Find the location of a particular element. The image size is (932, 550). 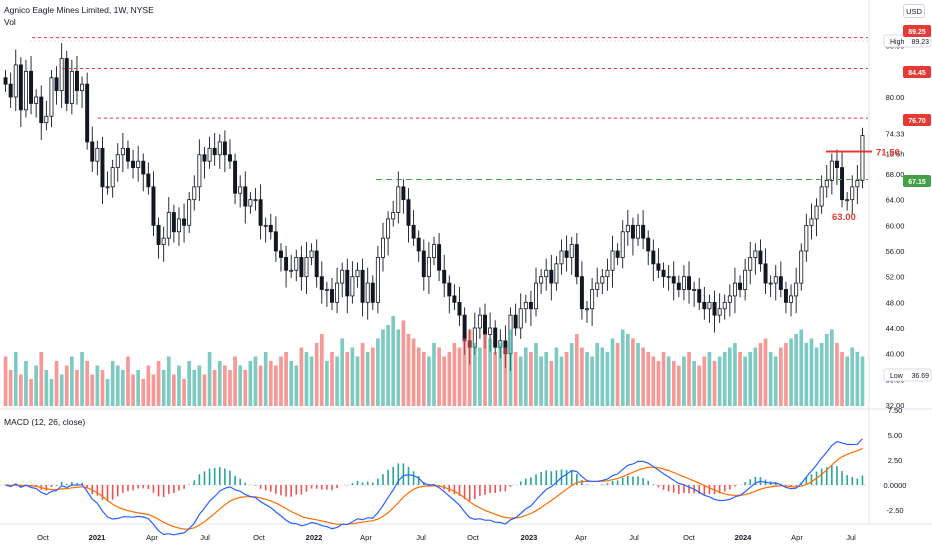

badge-value: 36.69 is located at coordinates (920, 376).